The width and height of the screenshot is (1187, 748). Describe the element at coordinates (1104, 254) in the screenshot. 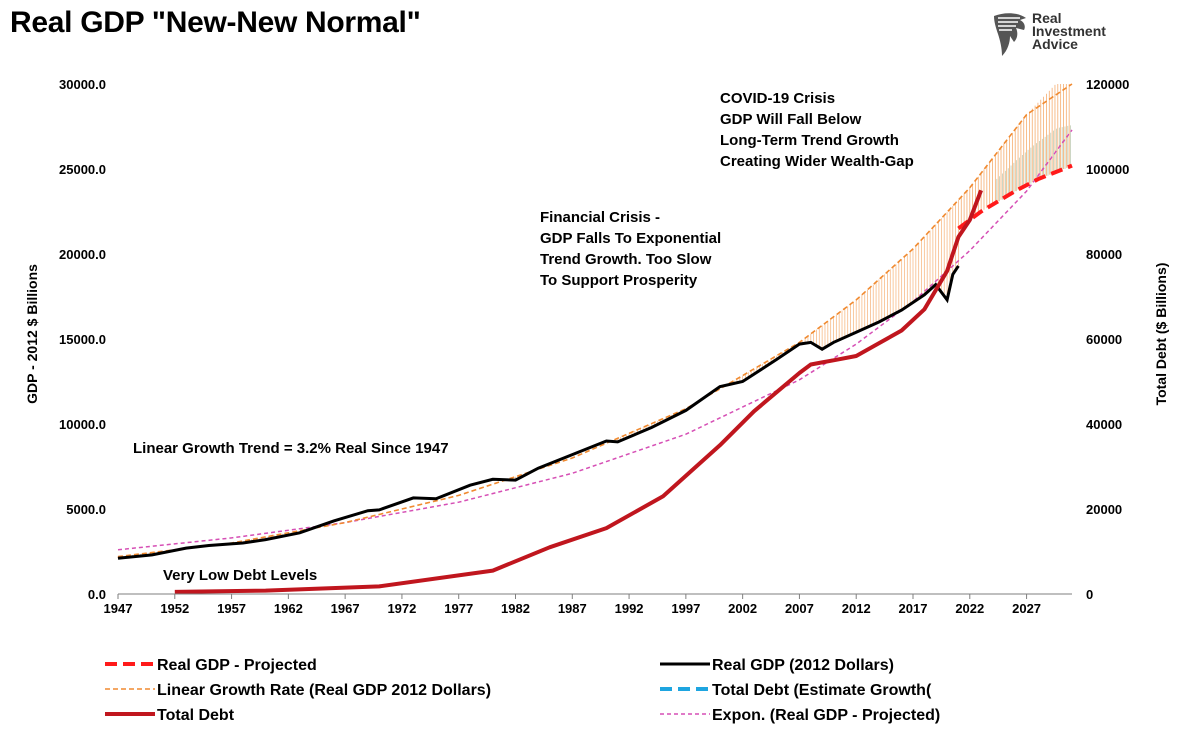

I see `right-y-tick-label: 80000` at that location.